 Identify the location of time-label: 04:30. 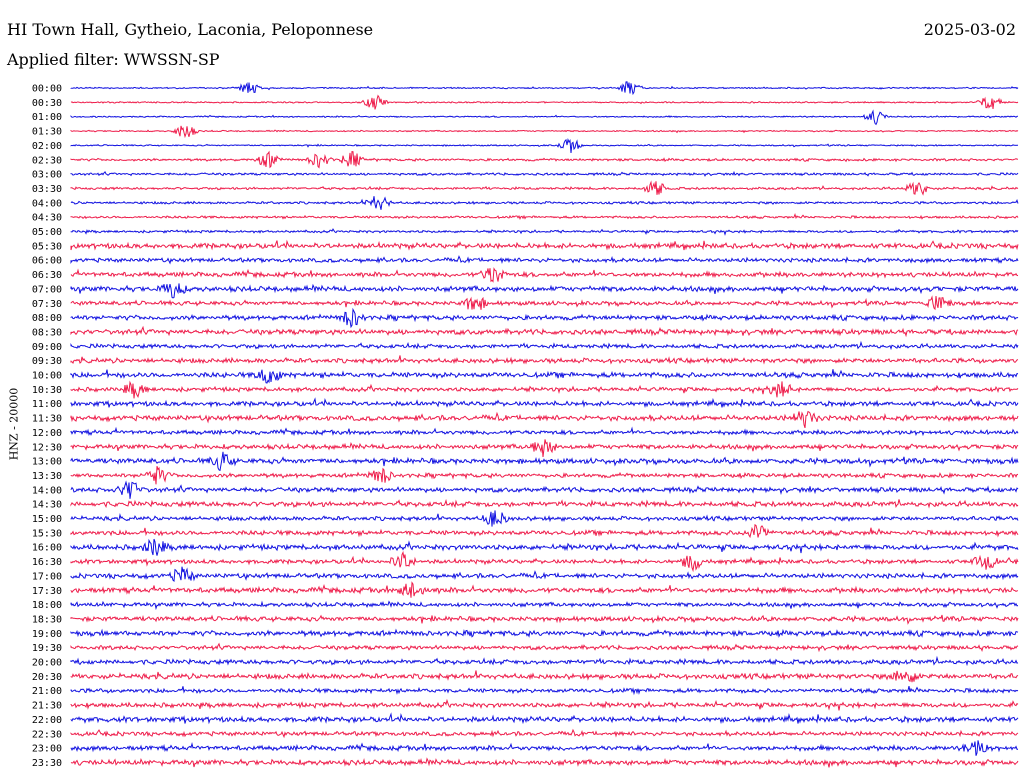
(47, 218).